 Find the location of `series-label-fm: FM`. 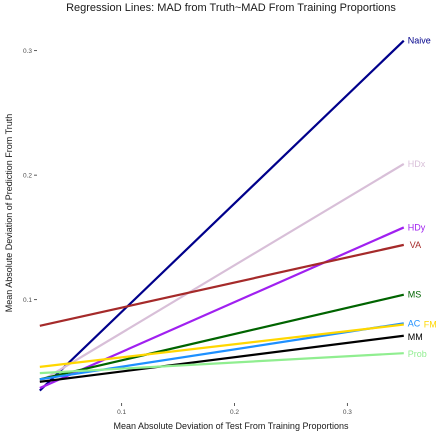

series-label-fm: FM is located at coordinates (430, 325).